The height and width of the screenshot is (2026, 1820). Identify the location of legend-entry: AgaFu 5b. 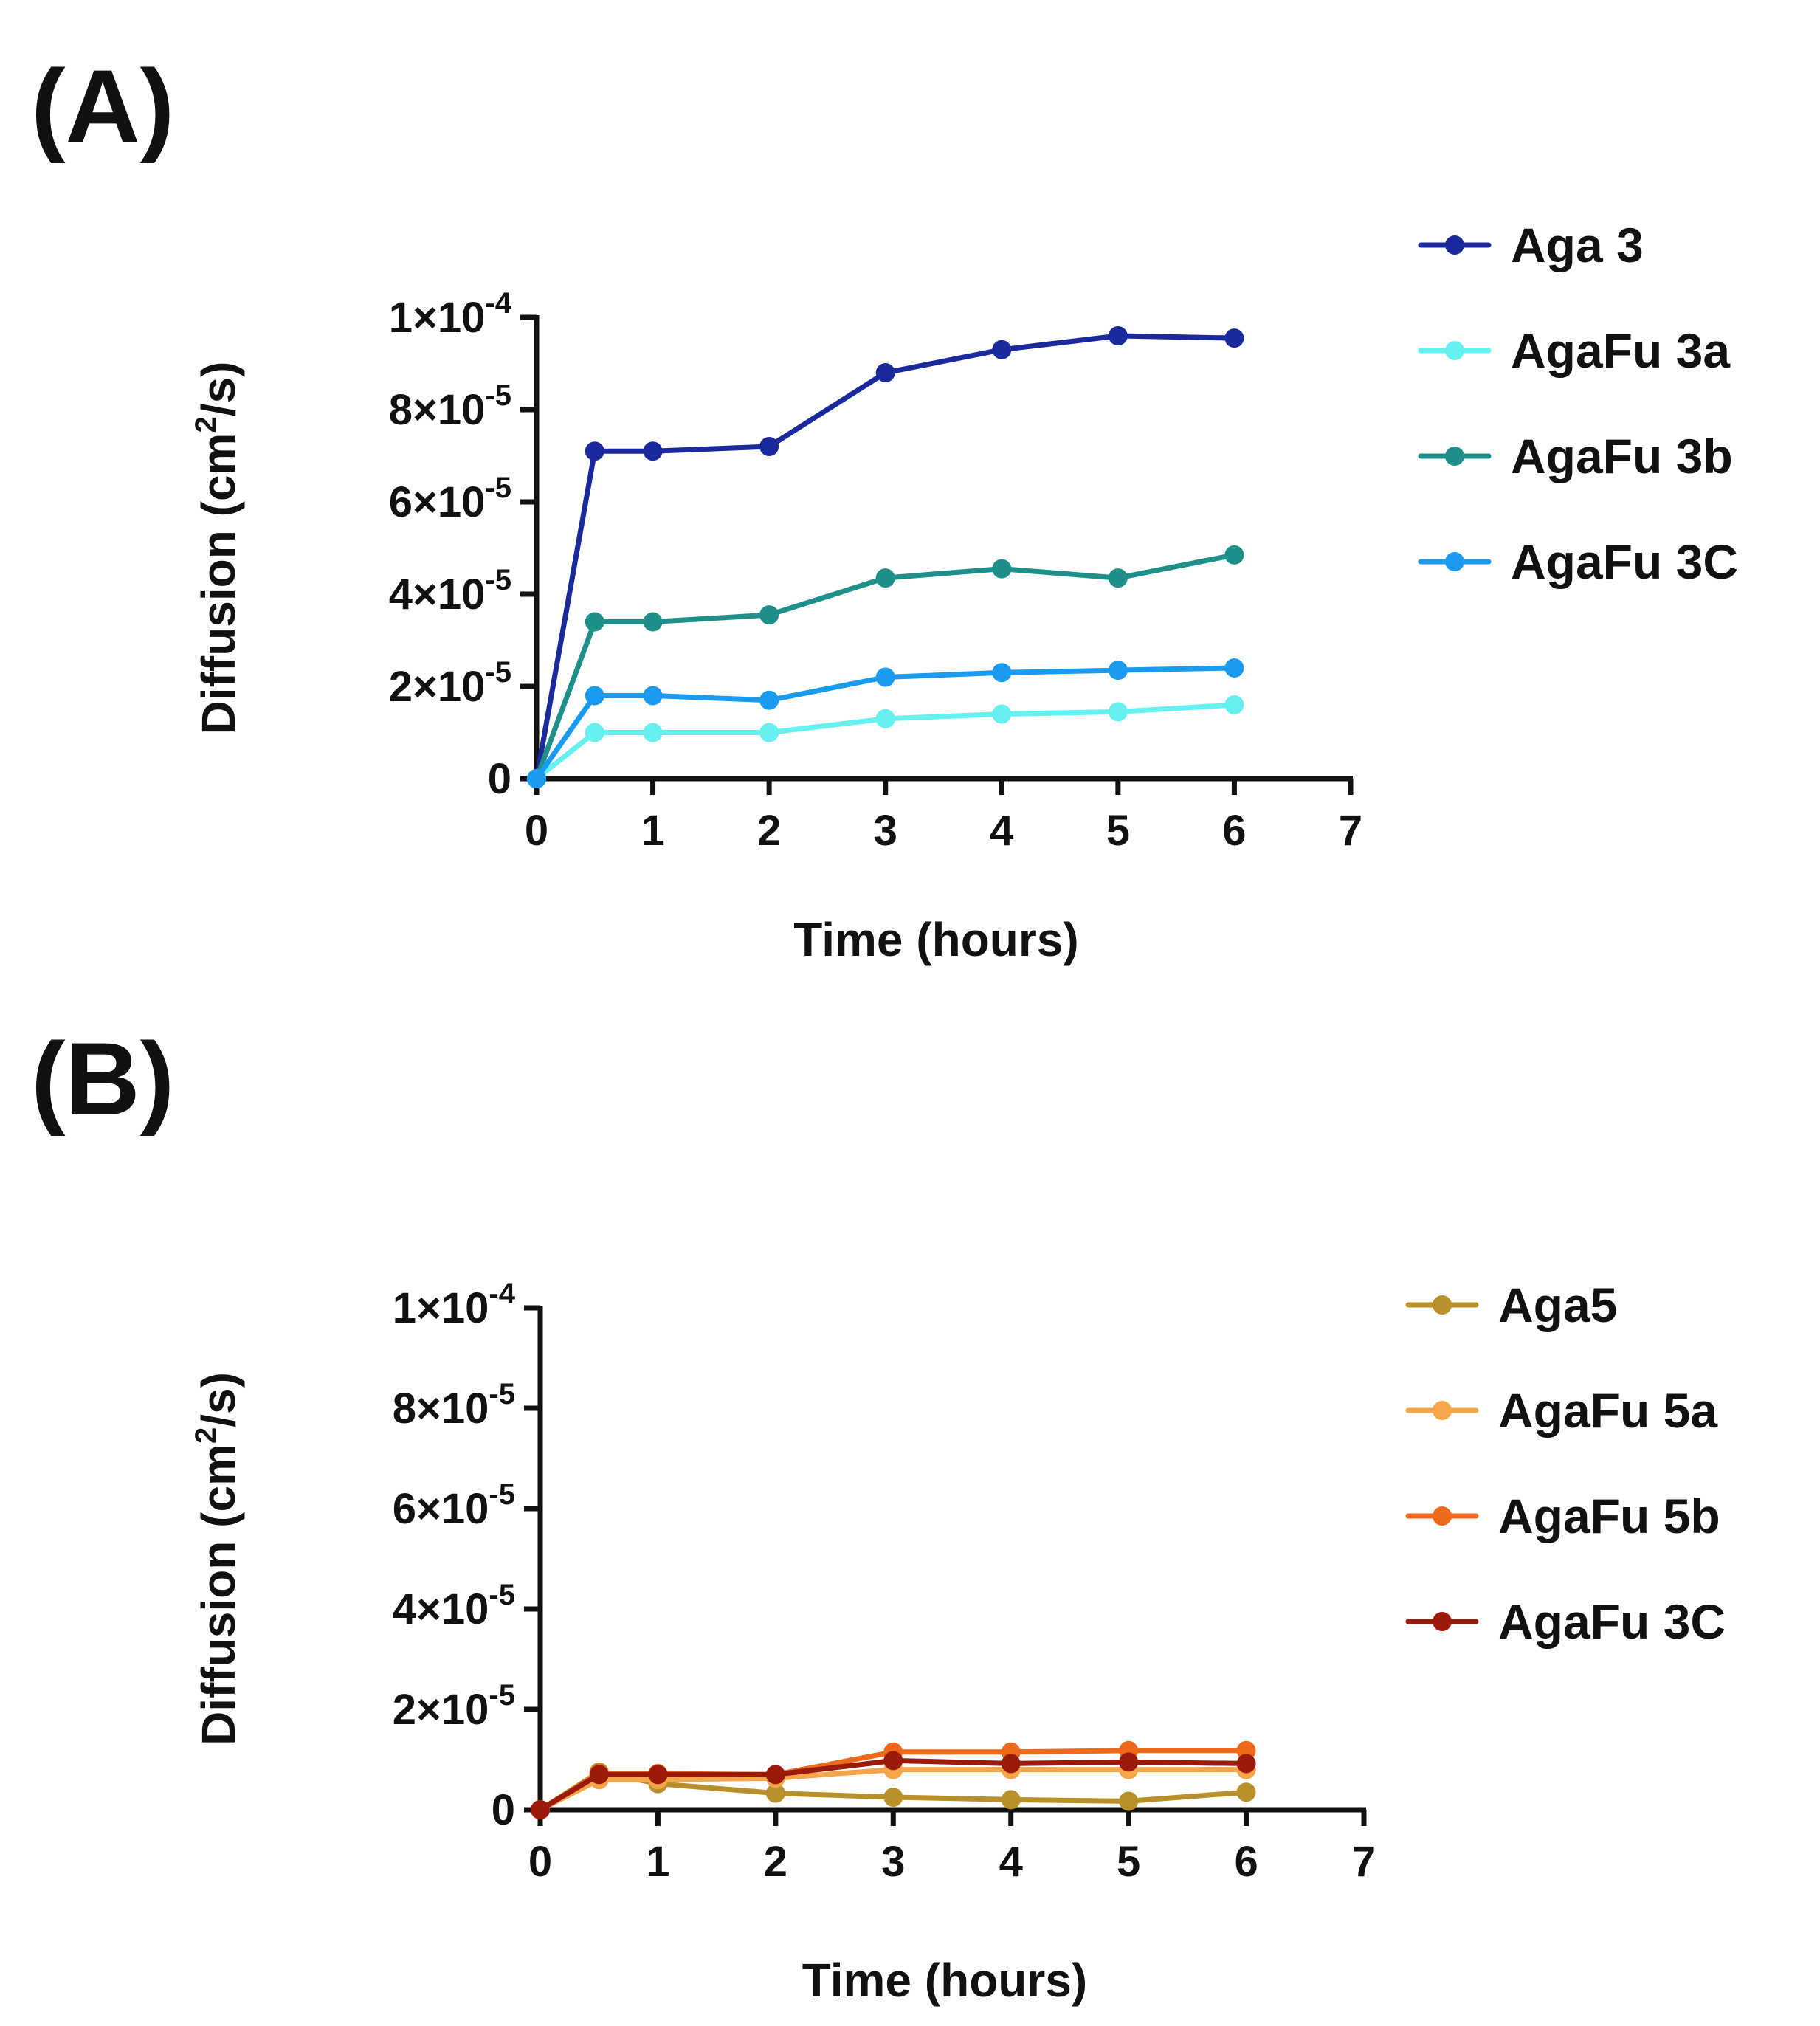
(1562, 1516).